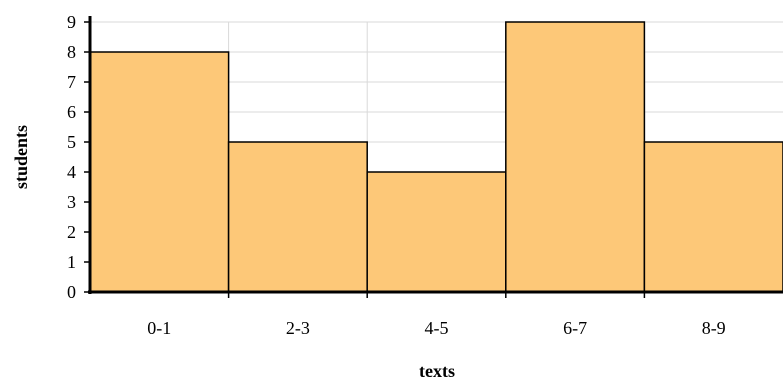  I want to click on x-tick-label: 4-5, so click(437, 328).